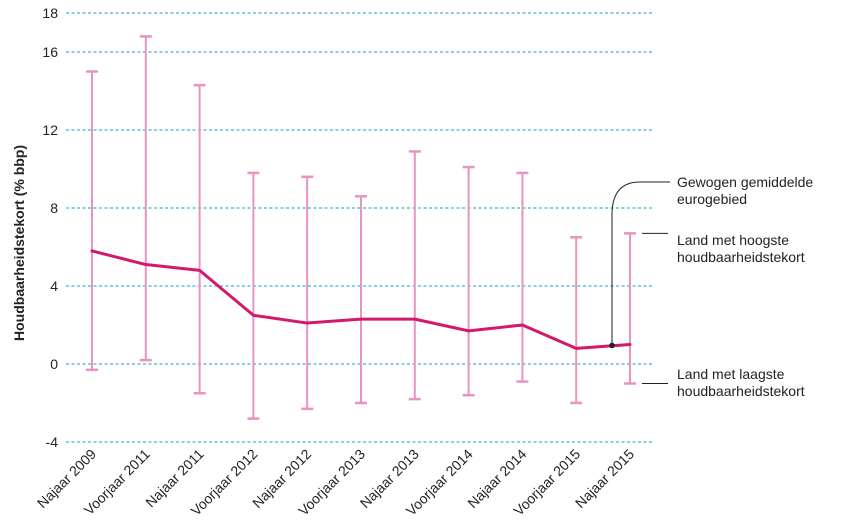 The image size is (855, 527). What do you see at coordinates (712, 199) in the screenshot?
I see `annotation-label: eurogebied` at bounding box center [712, 199].